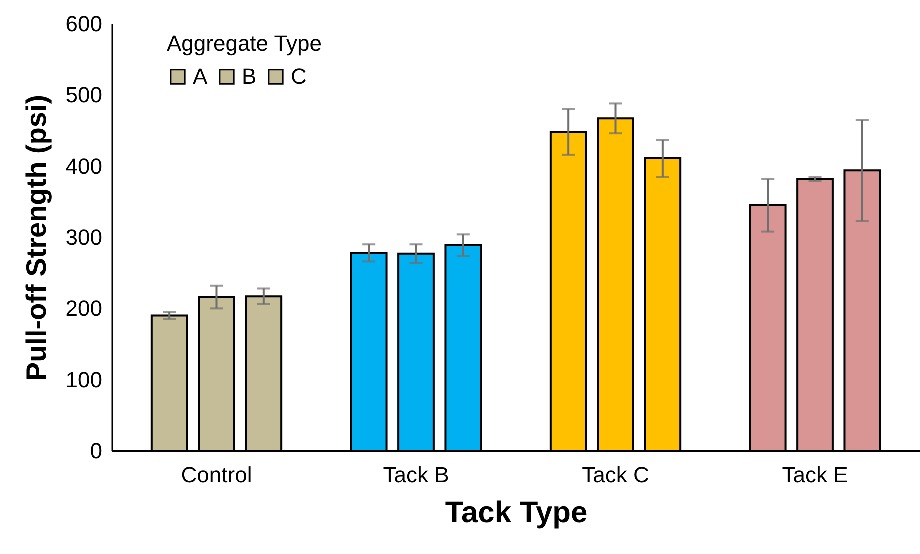 The image size is (920, 554). I want to click on legend-label: A, so click(200, 76).